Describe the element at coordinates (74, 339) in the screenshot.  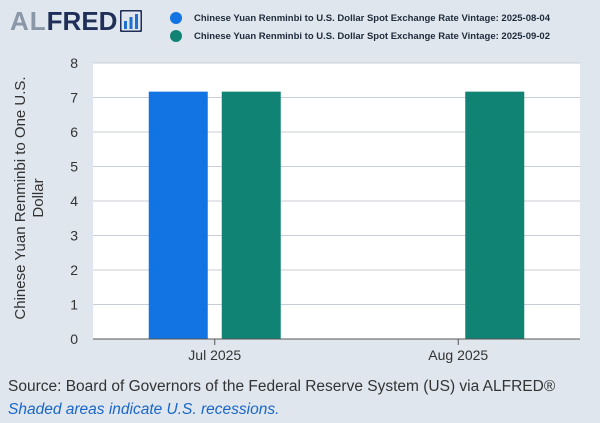
I see `y-tick-label: 0` at that location.